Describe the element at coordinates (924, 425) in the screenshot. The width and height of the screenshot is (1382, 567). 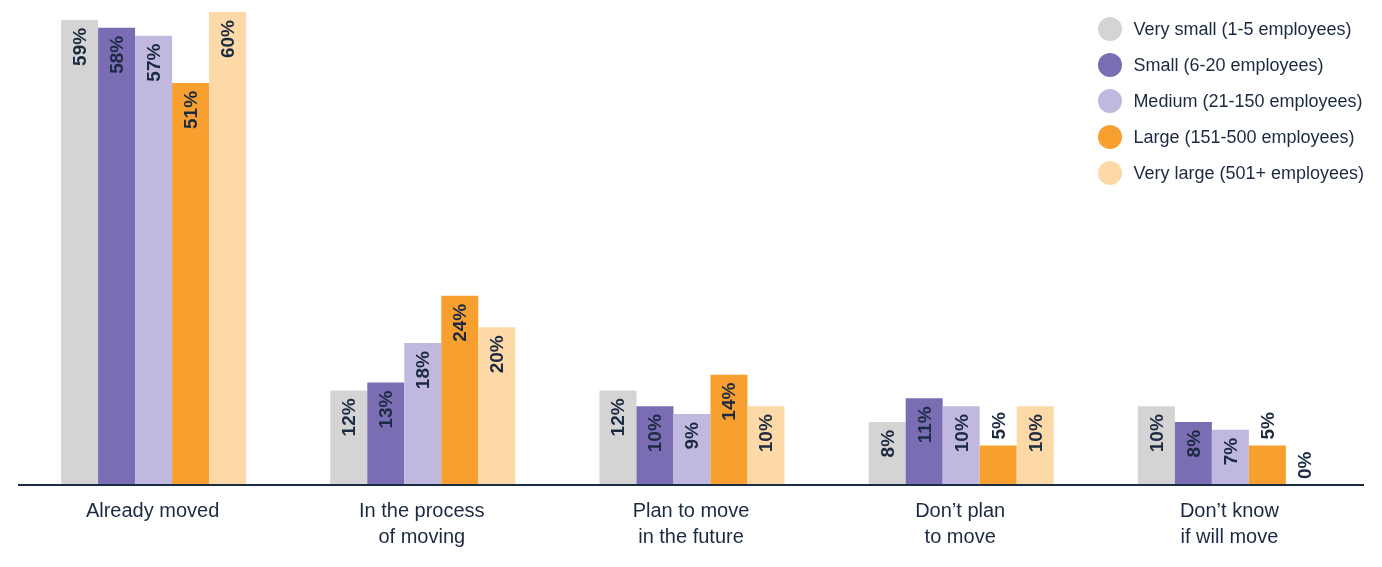
I see `data-label: 11%` at that location.